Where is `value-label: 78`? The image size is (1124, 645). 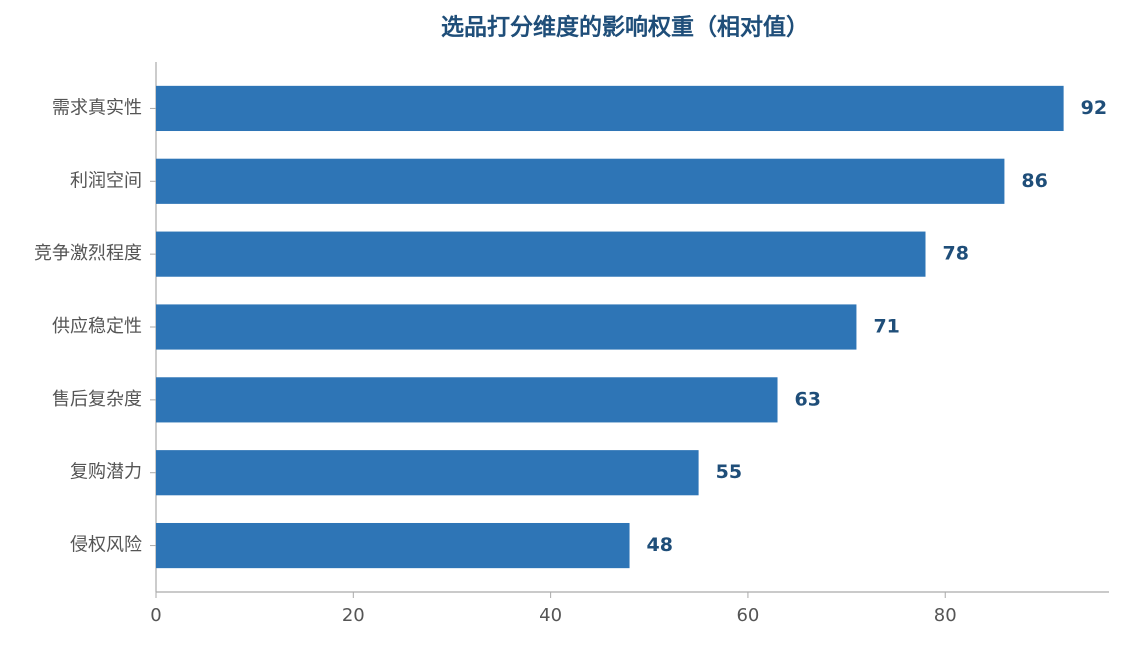 value-label: 78 is located at coordinates (956, 254).